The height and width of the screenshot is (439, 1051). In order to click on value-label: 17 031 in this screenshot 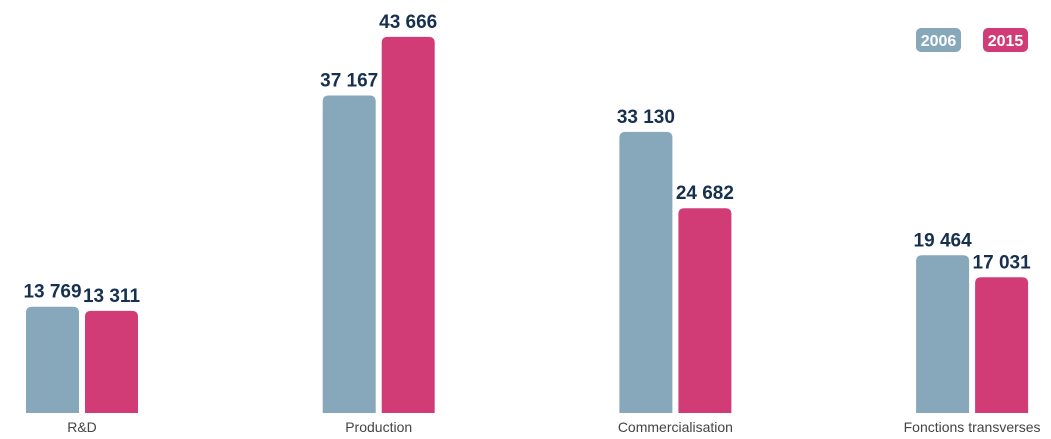, I will do `click(1002, 262)`.